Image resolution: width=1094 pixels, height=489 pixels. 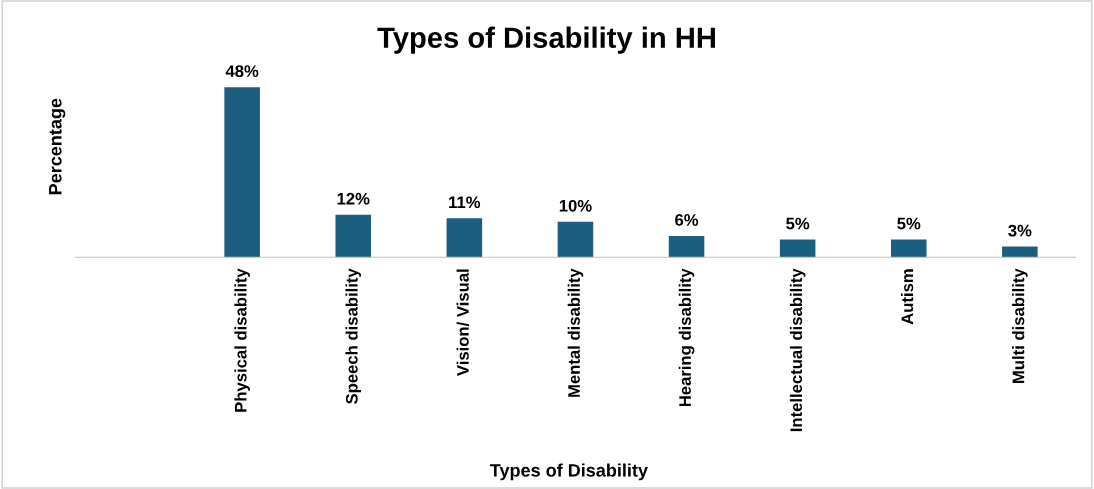 What do you see at coordinates (465, 202) in the screenshot?
I see `data-label: 11%` at bounding box center [465, 202].